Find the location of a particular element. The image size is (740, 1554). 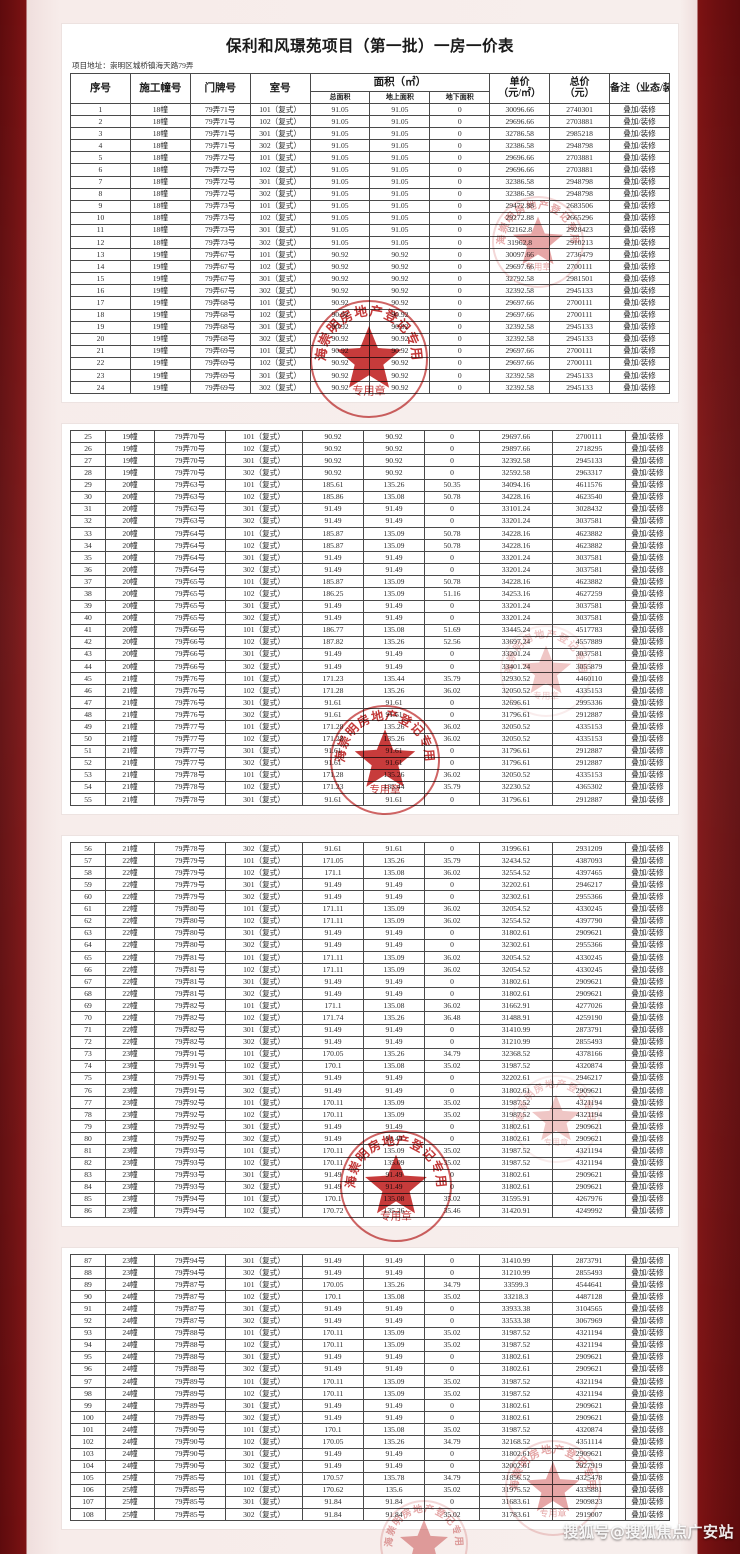

cell-unit-price: 32386.58 is located at coordinates (520, 194).